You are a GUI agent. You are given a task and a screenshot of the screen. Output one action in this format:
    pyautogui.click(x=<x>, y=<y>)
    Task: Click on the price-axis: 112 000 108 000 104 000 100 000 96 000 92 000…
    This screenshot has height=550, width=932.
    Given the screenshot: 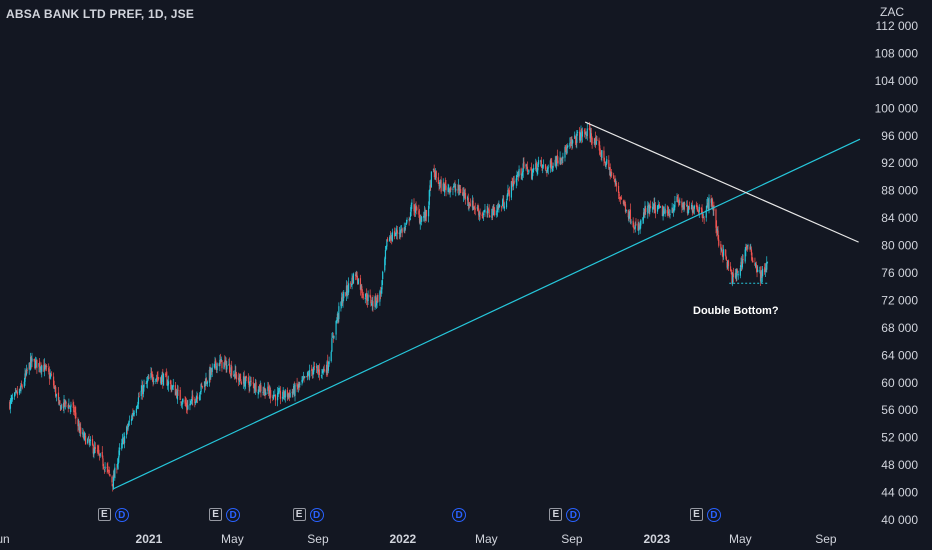 What is the action you would take?
    pyautogui.click(x=897, y=273)
    